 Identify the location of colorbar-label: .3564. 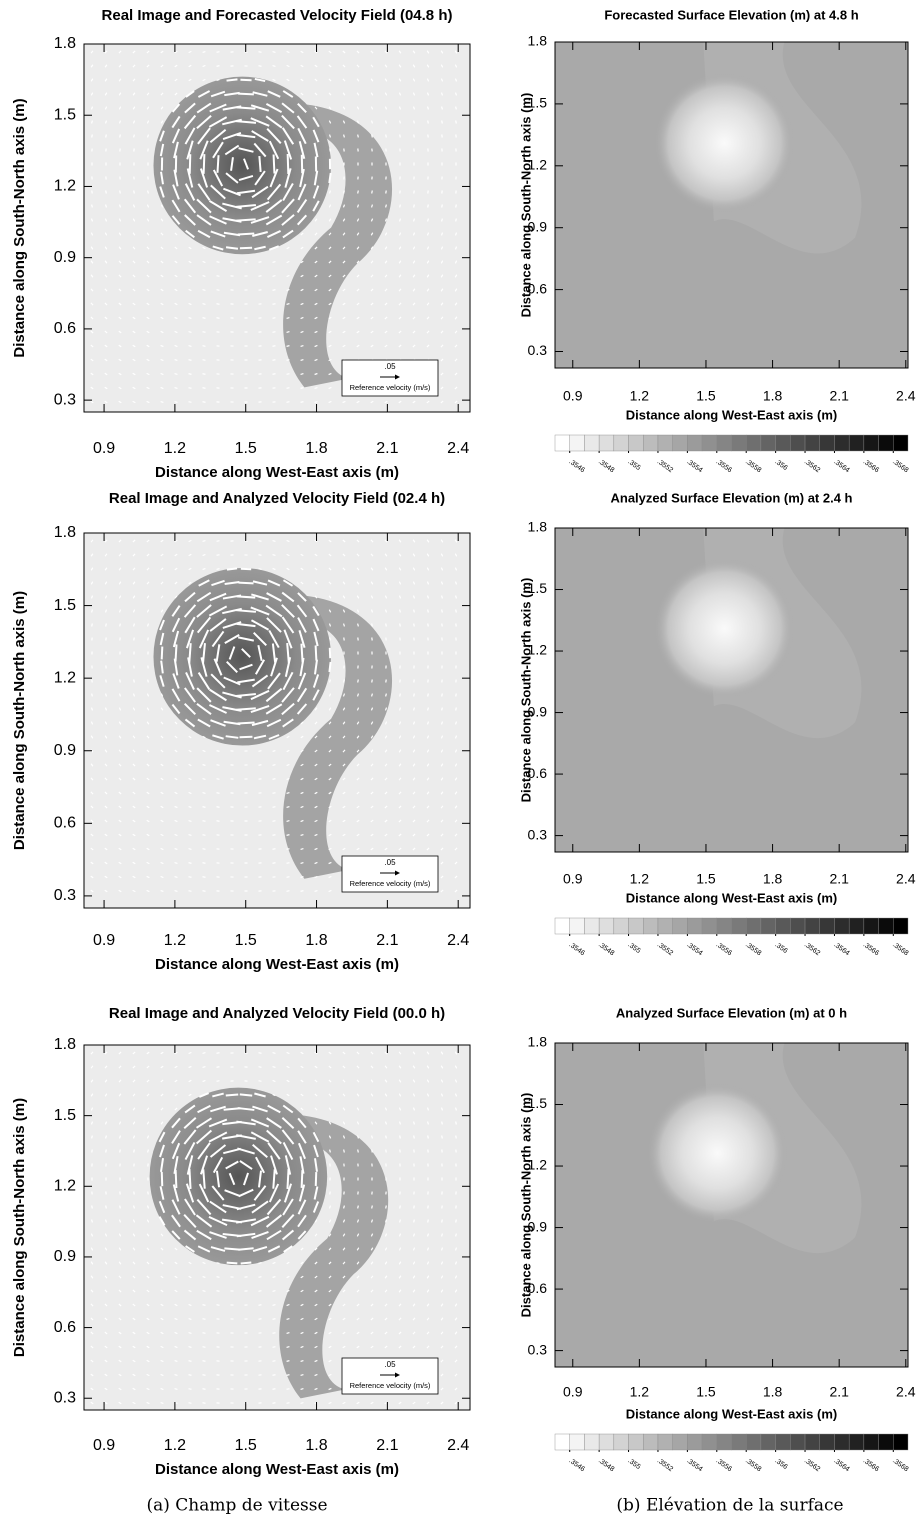
(841, 466).